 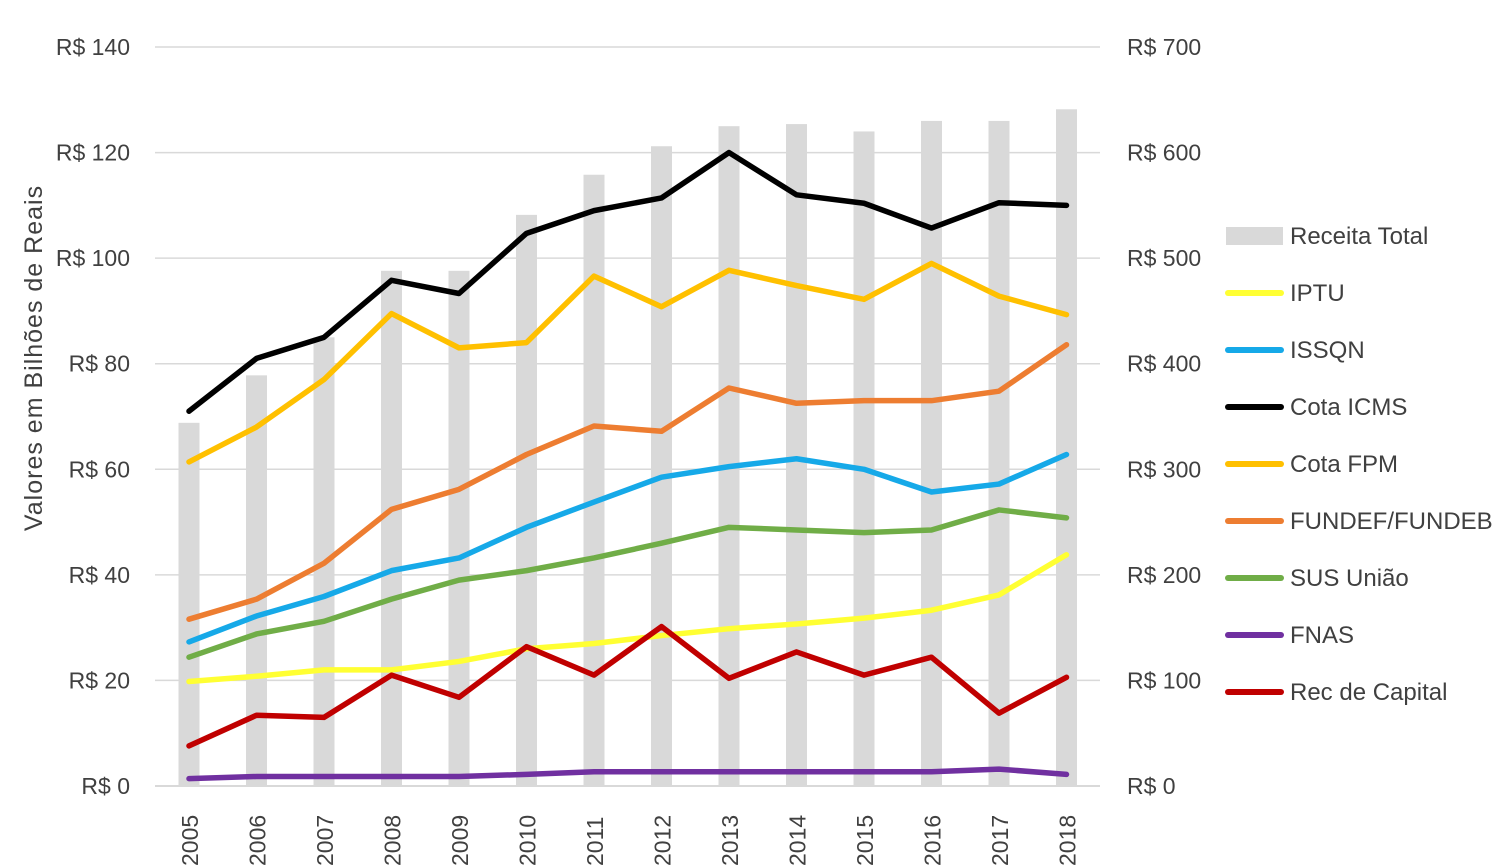 What do you see at coordinates (730, 840) in the screenshot?
I see `x-tick-label: 2013` at bounding box center [730, 840].